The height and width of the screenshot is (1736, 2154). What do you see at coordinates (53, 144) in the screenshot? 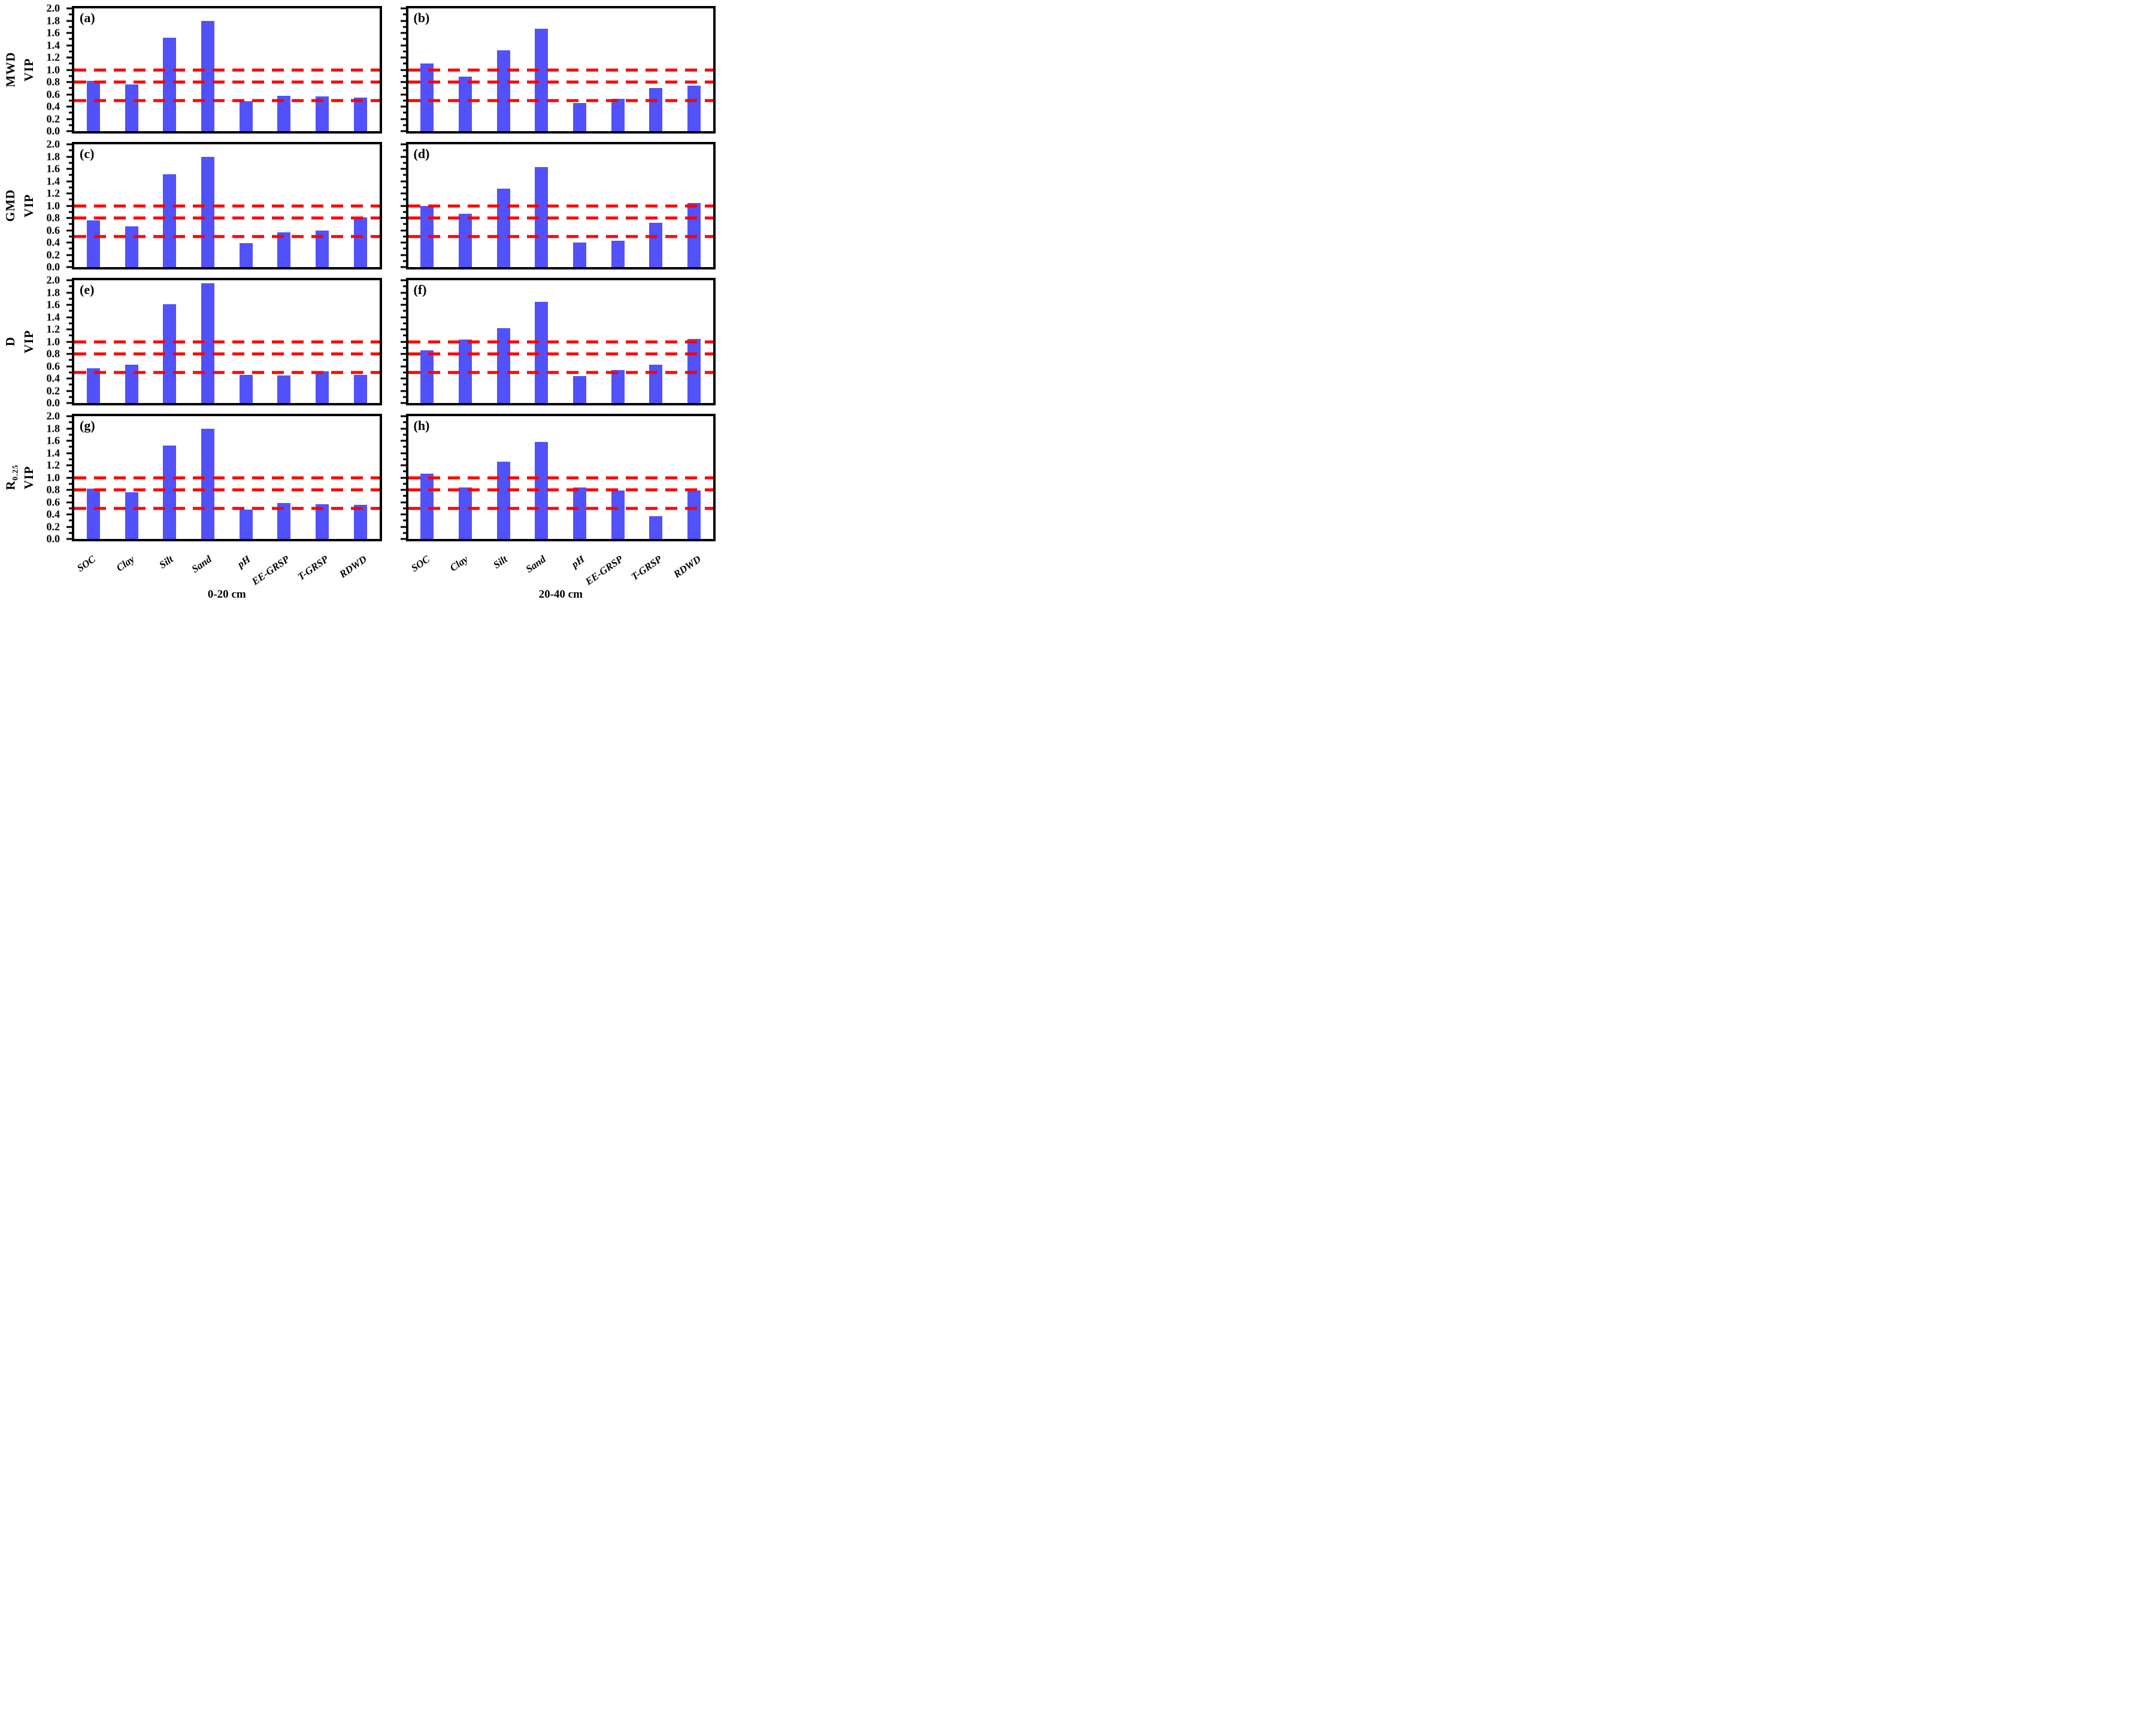
I see `y-tick-label: 2.0` at bounding box center [53, 144].